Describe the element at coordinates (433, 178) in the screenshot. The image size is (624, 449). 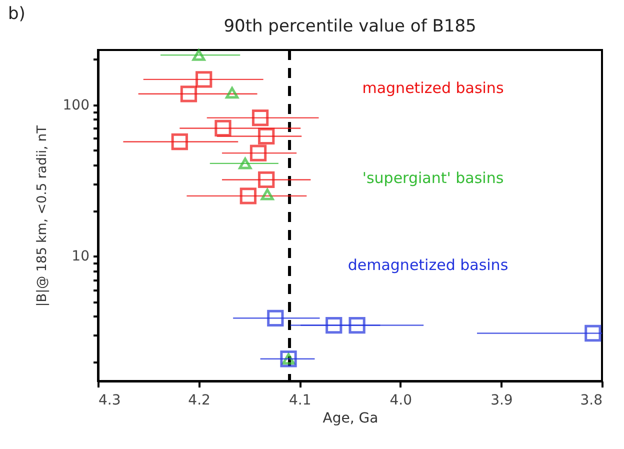
I see `text: 'supergiant' basins` at that location.